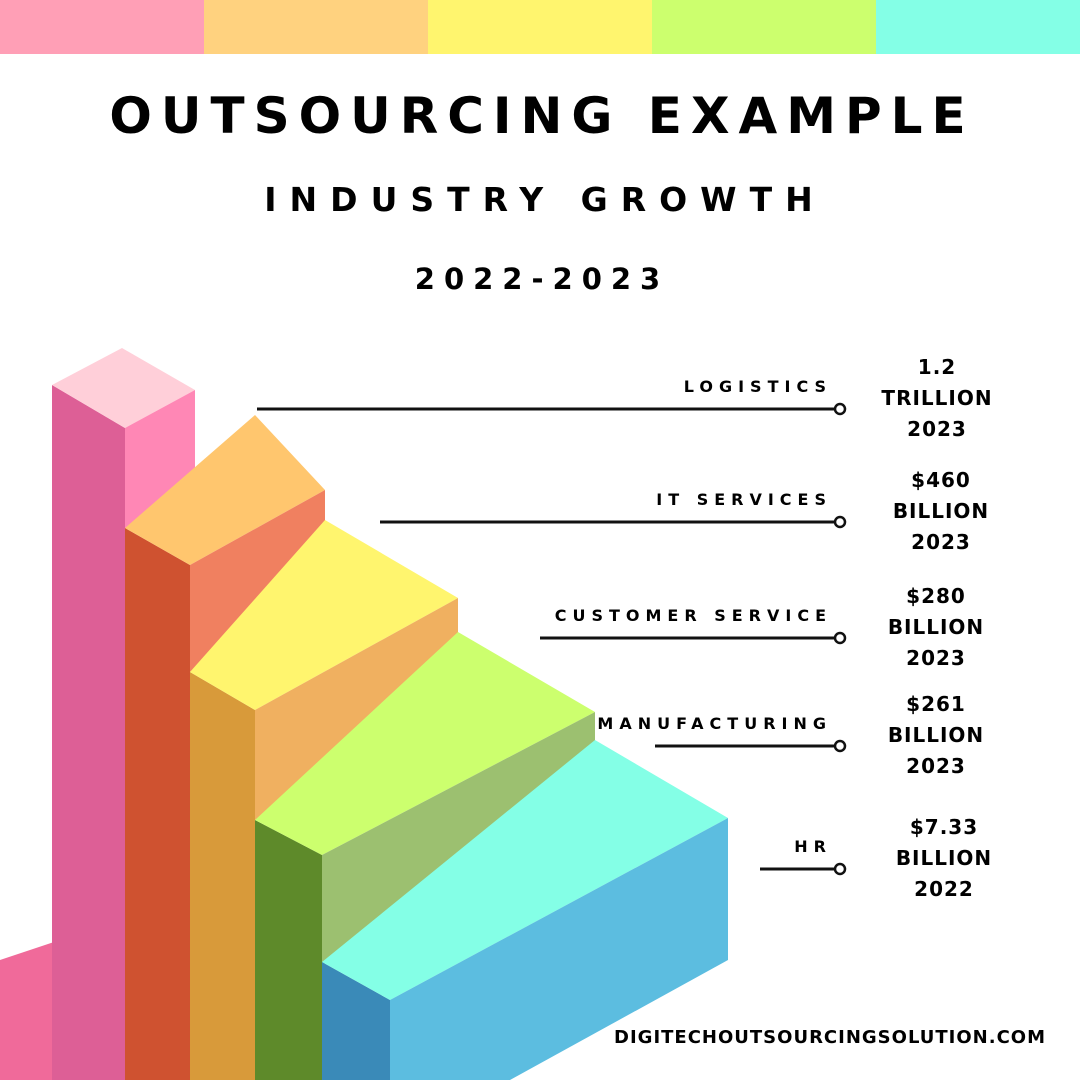 Image resolution: width=1080 pixels, height=1080 pixels. Describe the element at coordinates (830, 1037) in the screenshot. I see `footer: DIGITECHOUTSOURCINGSOLUTION.COM` at that location.